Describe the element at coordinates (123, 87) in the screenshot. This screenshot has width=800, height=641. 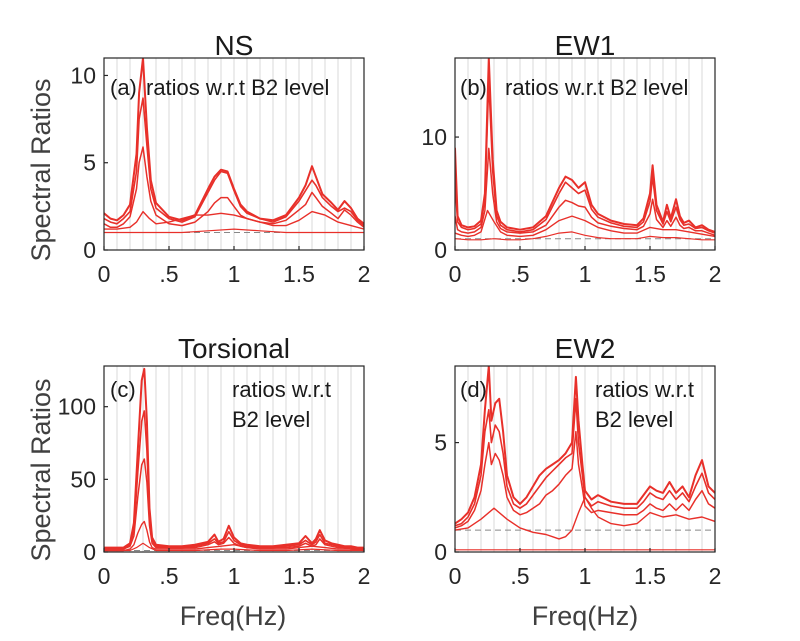
I see `panel-label: (a)` at that location.